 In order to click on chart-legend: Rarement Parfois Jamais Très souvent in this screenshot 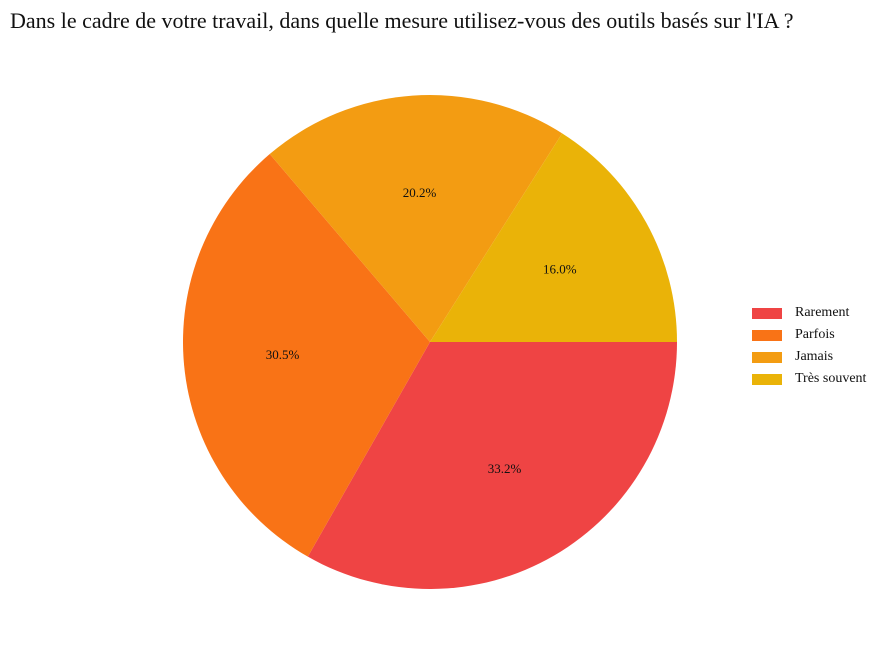, I will do `click(809, 346)`.